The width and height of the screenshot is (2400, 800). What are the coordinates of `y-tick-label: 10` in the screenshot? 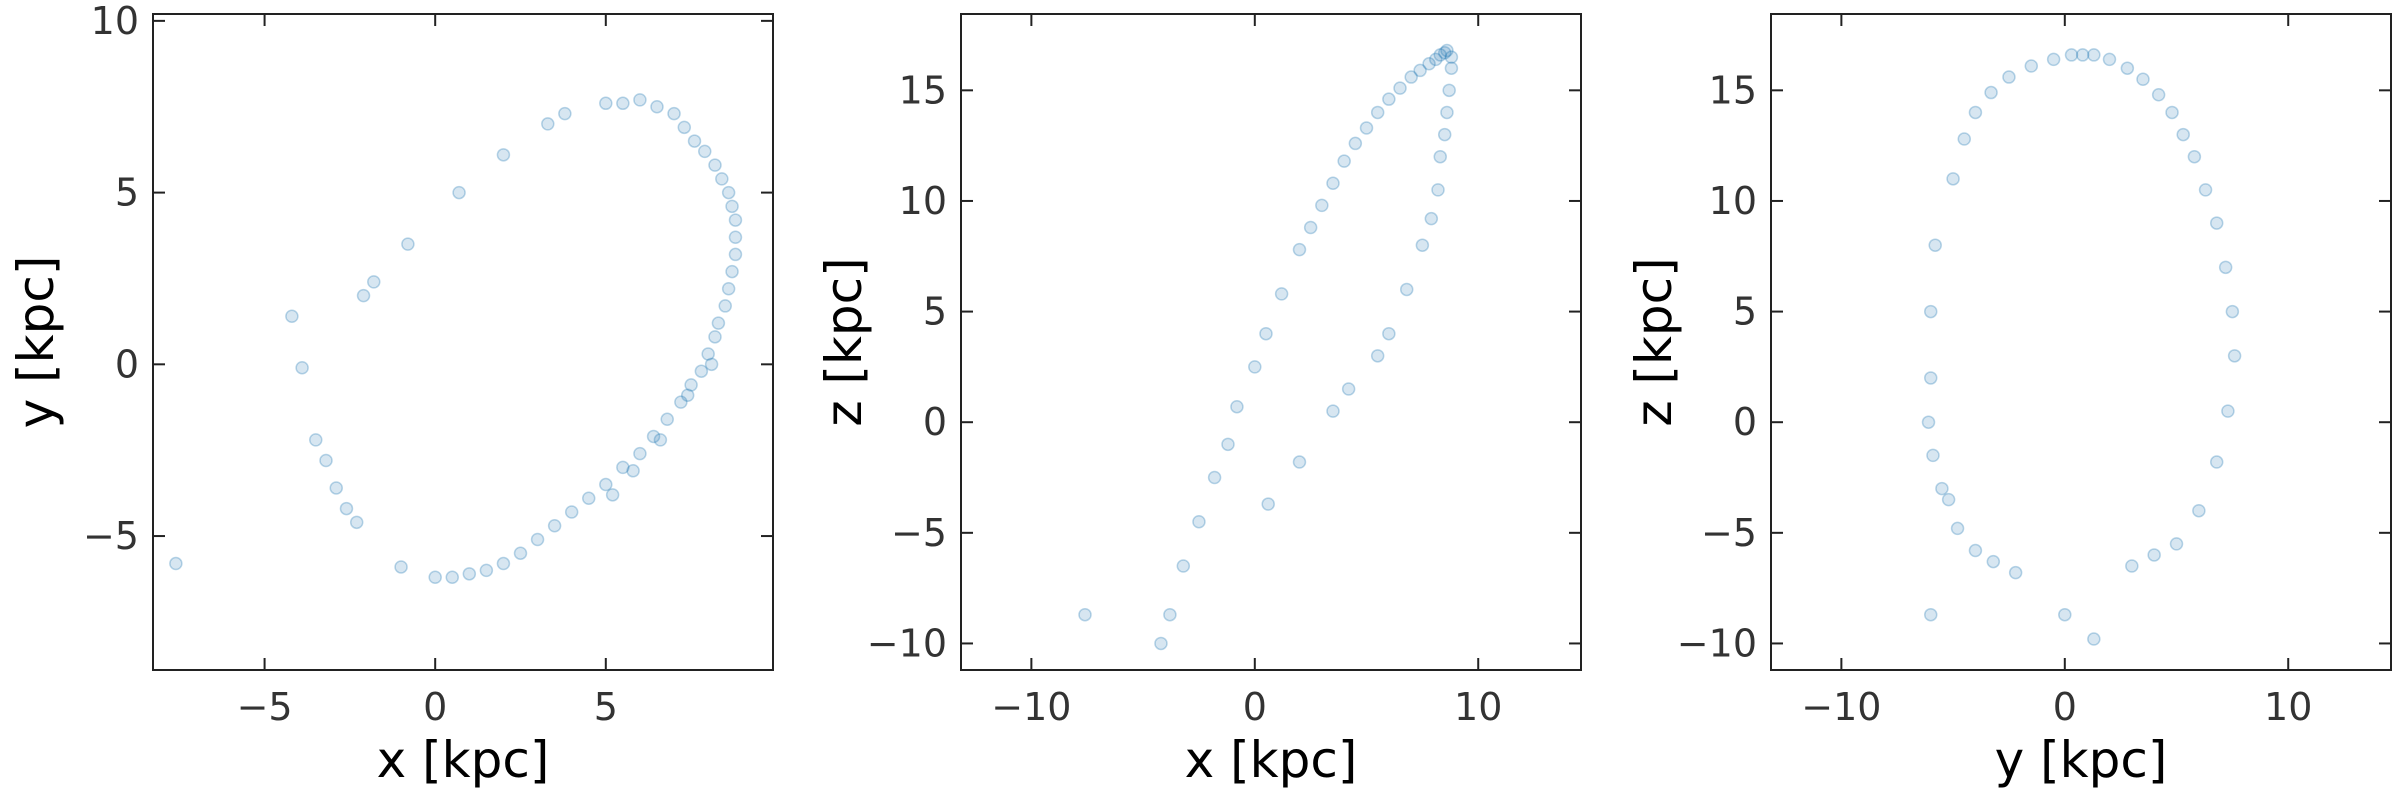 It's located at (115, 21).